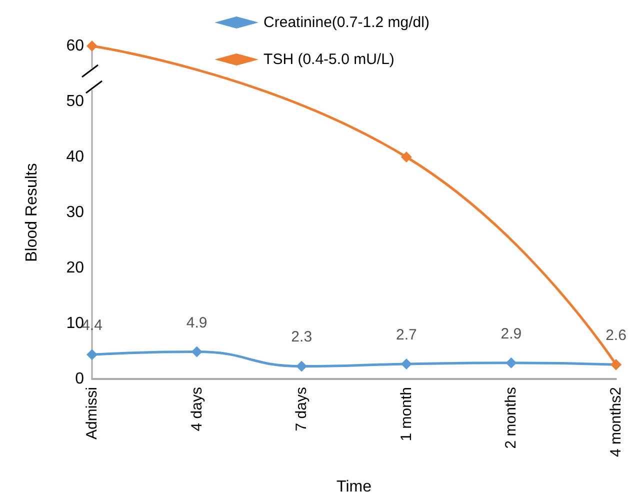 This screenshot has width=644, height=500. I want to click on x-tick-label: 2 months, so click(511, 418).